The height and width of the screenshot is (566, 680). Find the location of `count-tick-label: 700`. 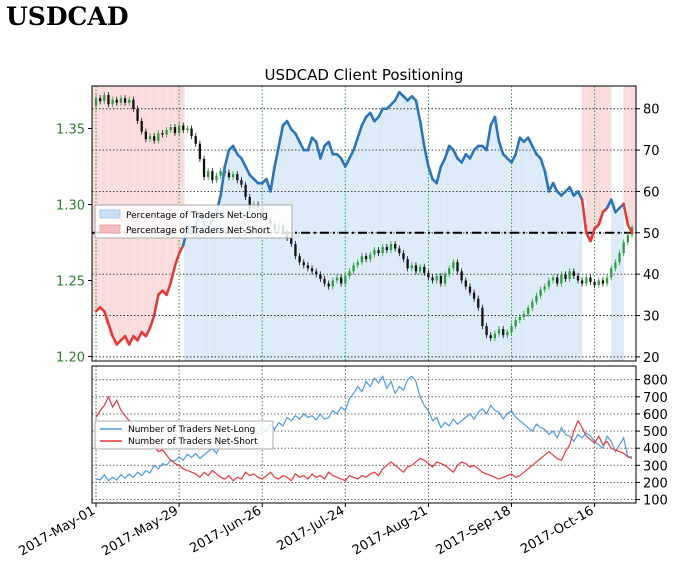

count-tick-label: 700 is located at coordinates (655, 398).